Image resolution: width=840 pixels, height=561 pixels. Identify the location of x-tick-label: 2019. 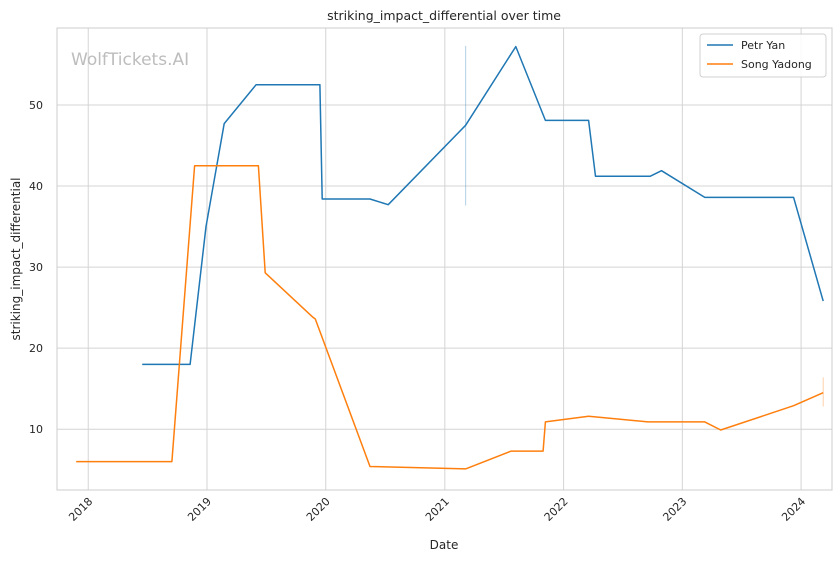
(199, 509).